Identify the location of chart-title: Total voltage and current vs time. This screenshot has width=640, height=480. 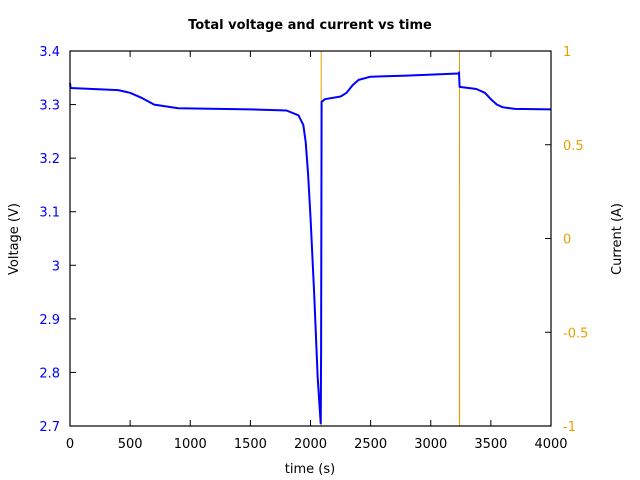
(310, 25).